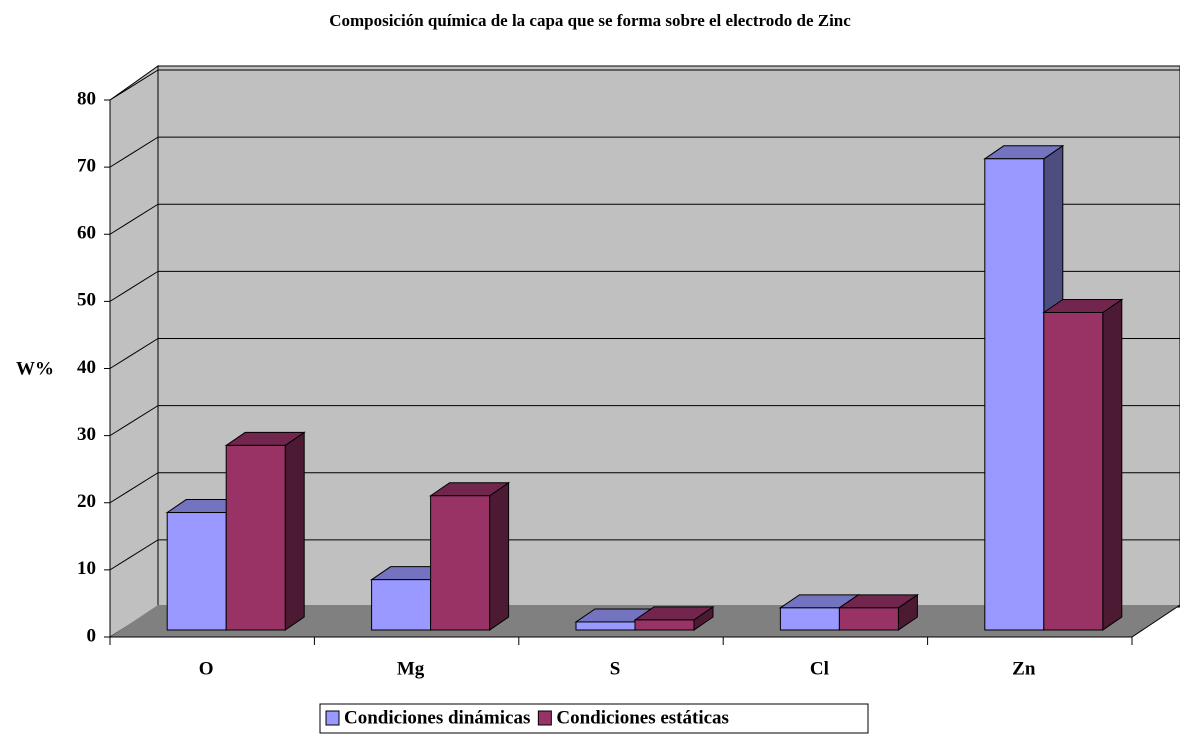 The height and width of the screenshot is (734, 1180). I want to click on x-tick-label: Cl, so click(819, 668).